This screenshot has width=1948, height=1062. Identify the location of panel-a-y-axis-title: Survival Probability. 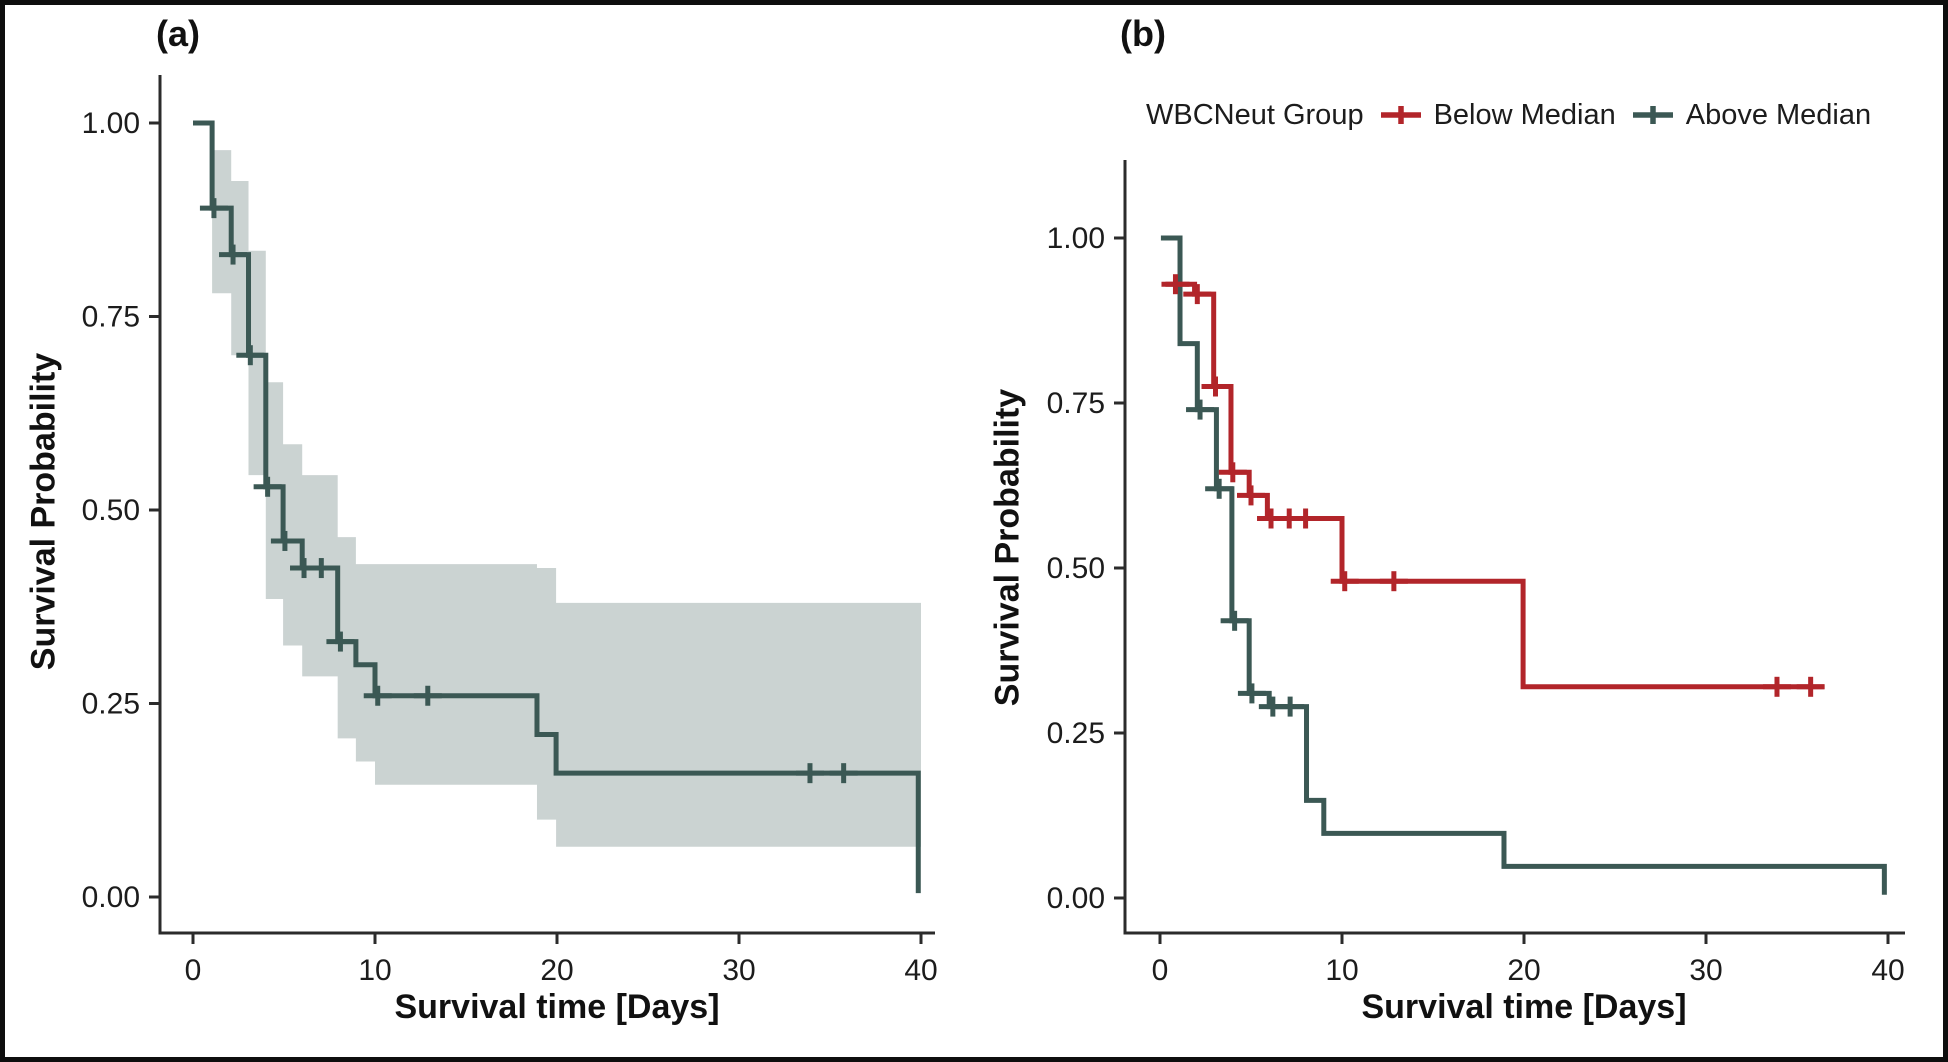
(43, 511).